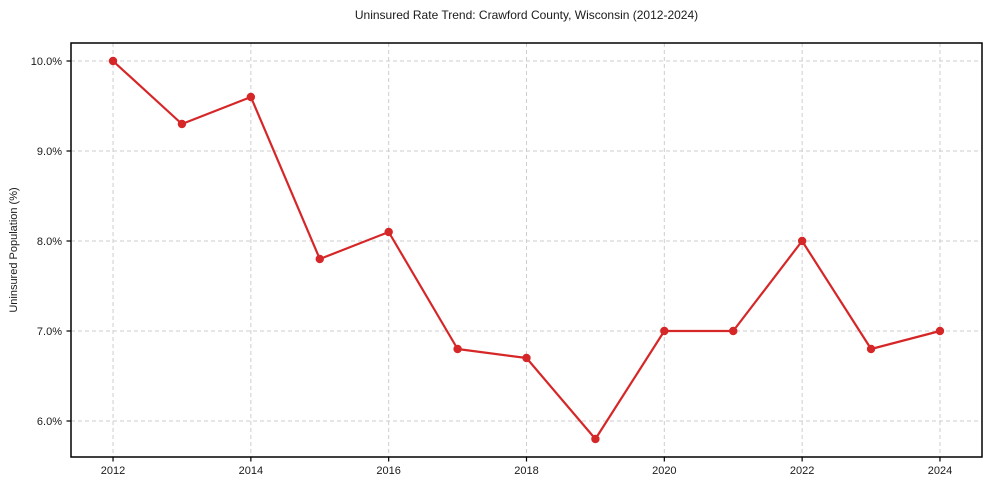  Describe the element at coordinates (251, 471) in the screenshot. I see `x-tick-label: 2014` at that location.